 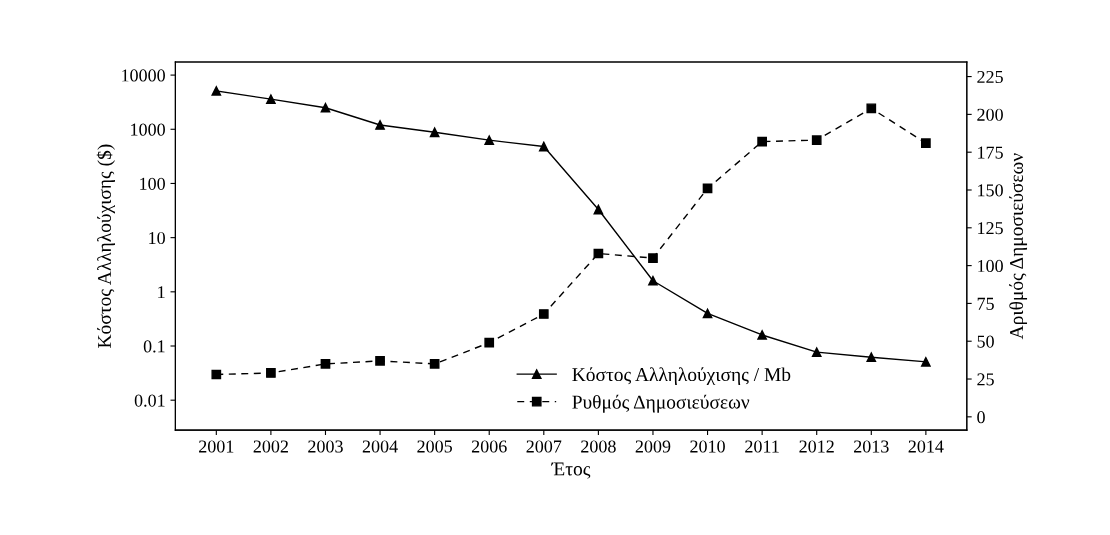 What do you see at coordinates (681, 376) in the screenshot?
I see `legend-label: Κόστος Αλληλούχισης / Mb` at bounding box center [681, 376].